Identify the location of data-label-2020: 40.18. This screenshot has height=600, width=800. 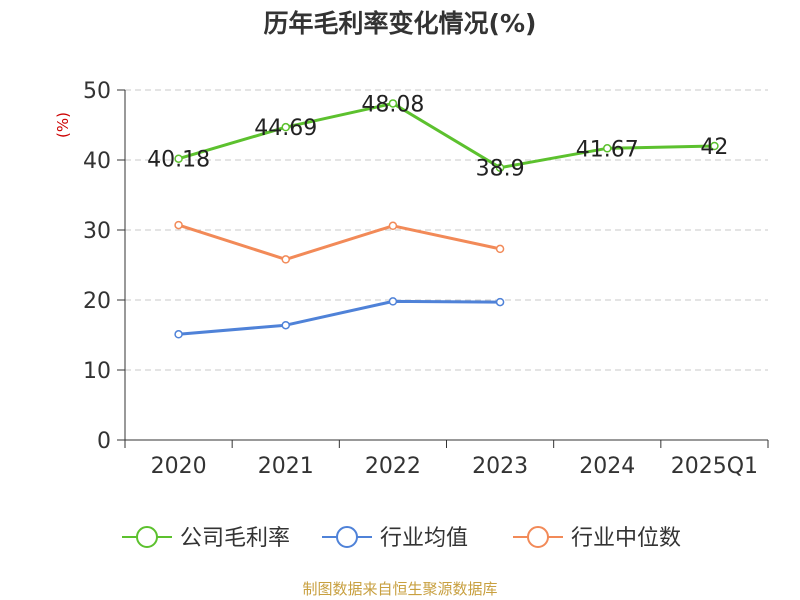
(178, 160).